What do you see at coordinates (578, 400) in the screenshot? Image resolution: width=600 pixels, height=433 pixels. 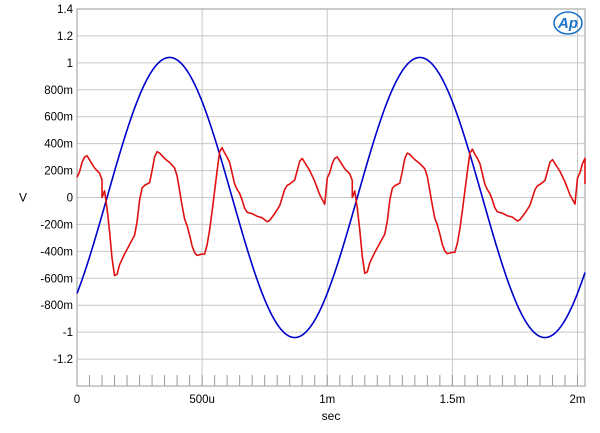 I see `x-tick-label: 2m` at bounding box center [578, 400].